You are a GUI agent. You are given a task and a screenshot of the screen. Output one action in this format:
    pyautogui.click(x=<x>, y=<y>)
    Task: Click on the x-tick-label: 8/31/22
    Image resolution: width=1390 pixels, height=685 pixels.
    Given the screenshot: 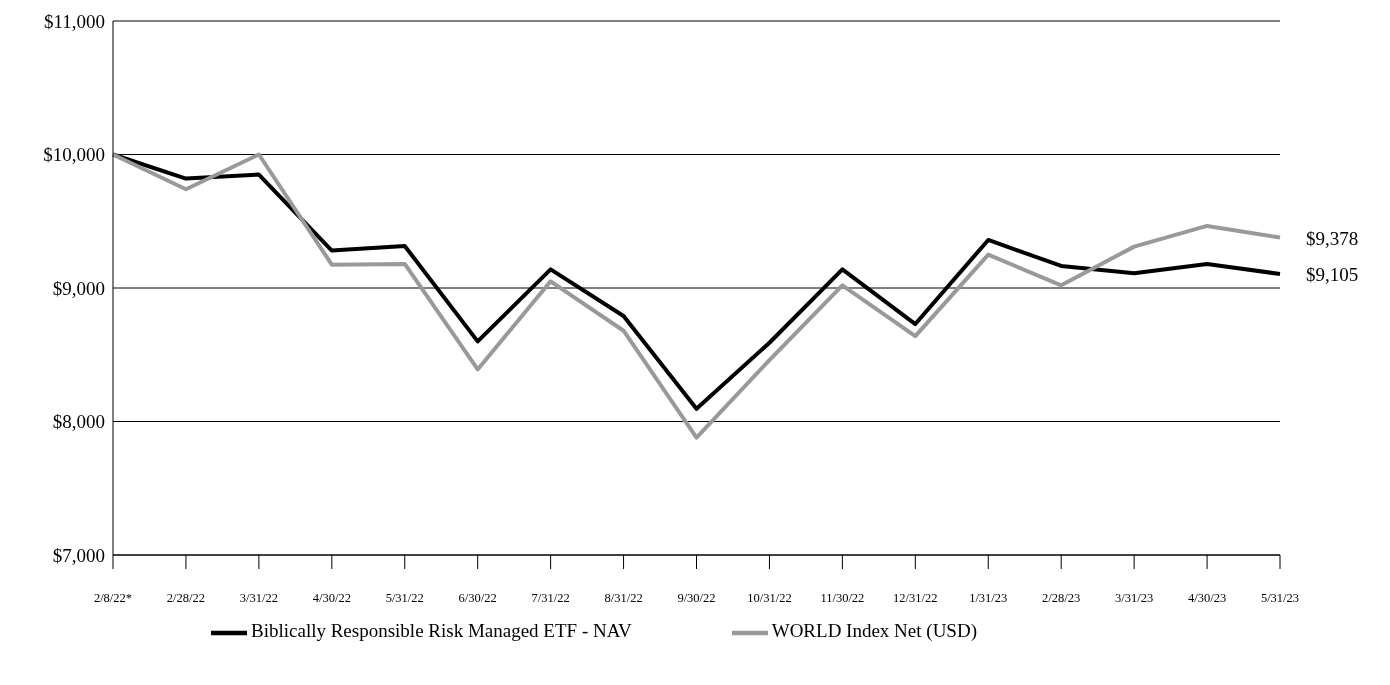 What is the action you would take?
    pyautogui.click(x=623, y=597)
    